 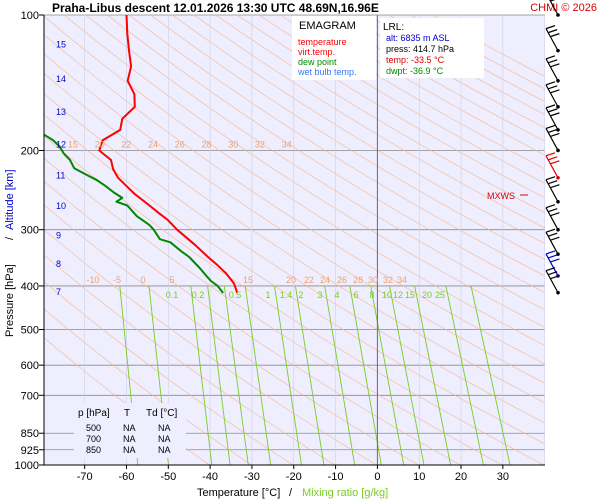 I want to click on lrl-pressure: press: 414.7 hPa, so click(x=420, y=49).